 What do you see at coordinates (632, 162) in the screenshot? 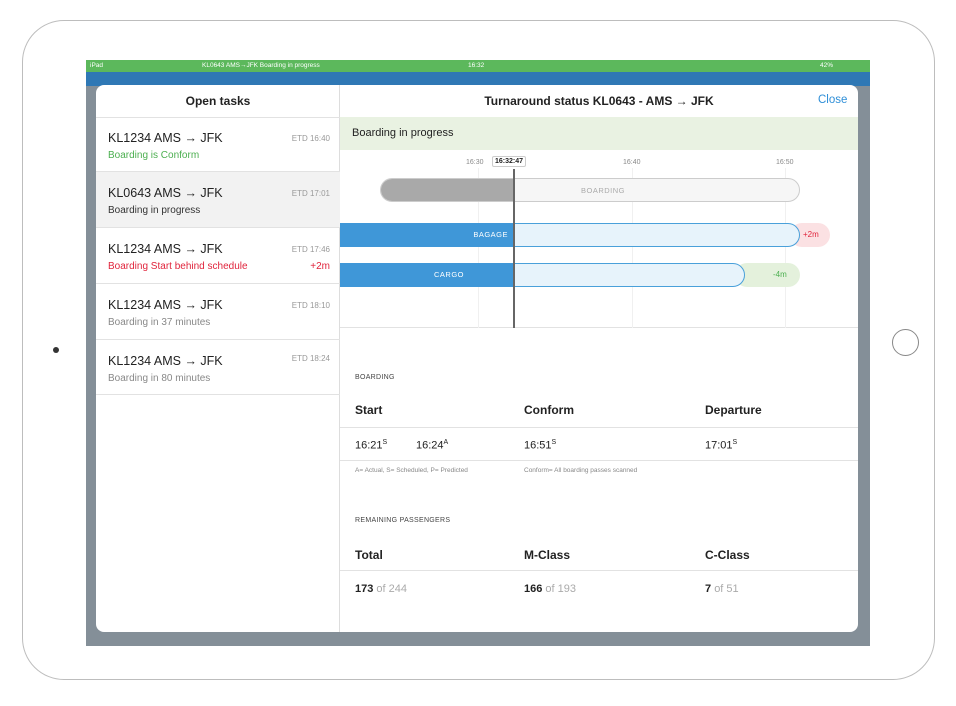
I see `tick-label: 16:40` at bounding box center [632, 162].